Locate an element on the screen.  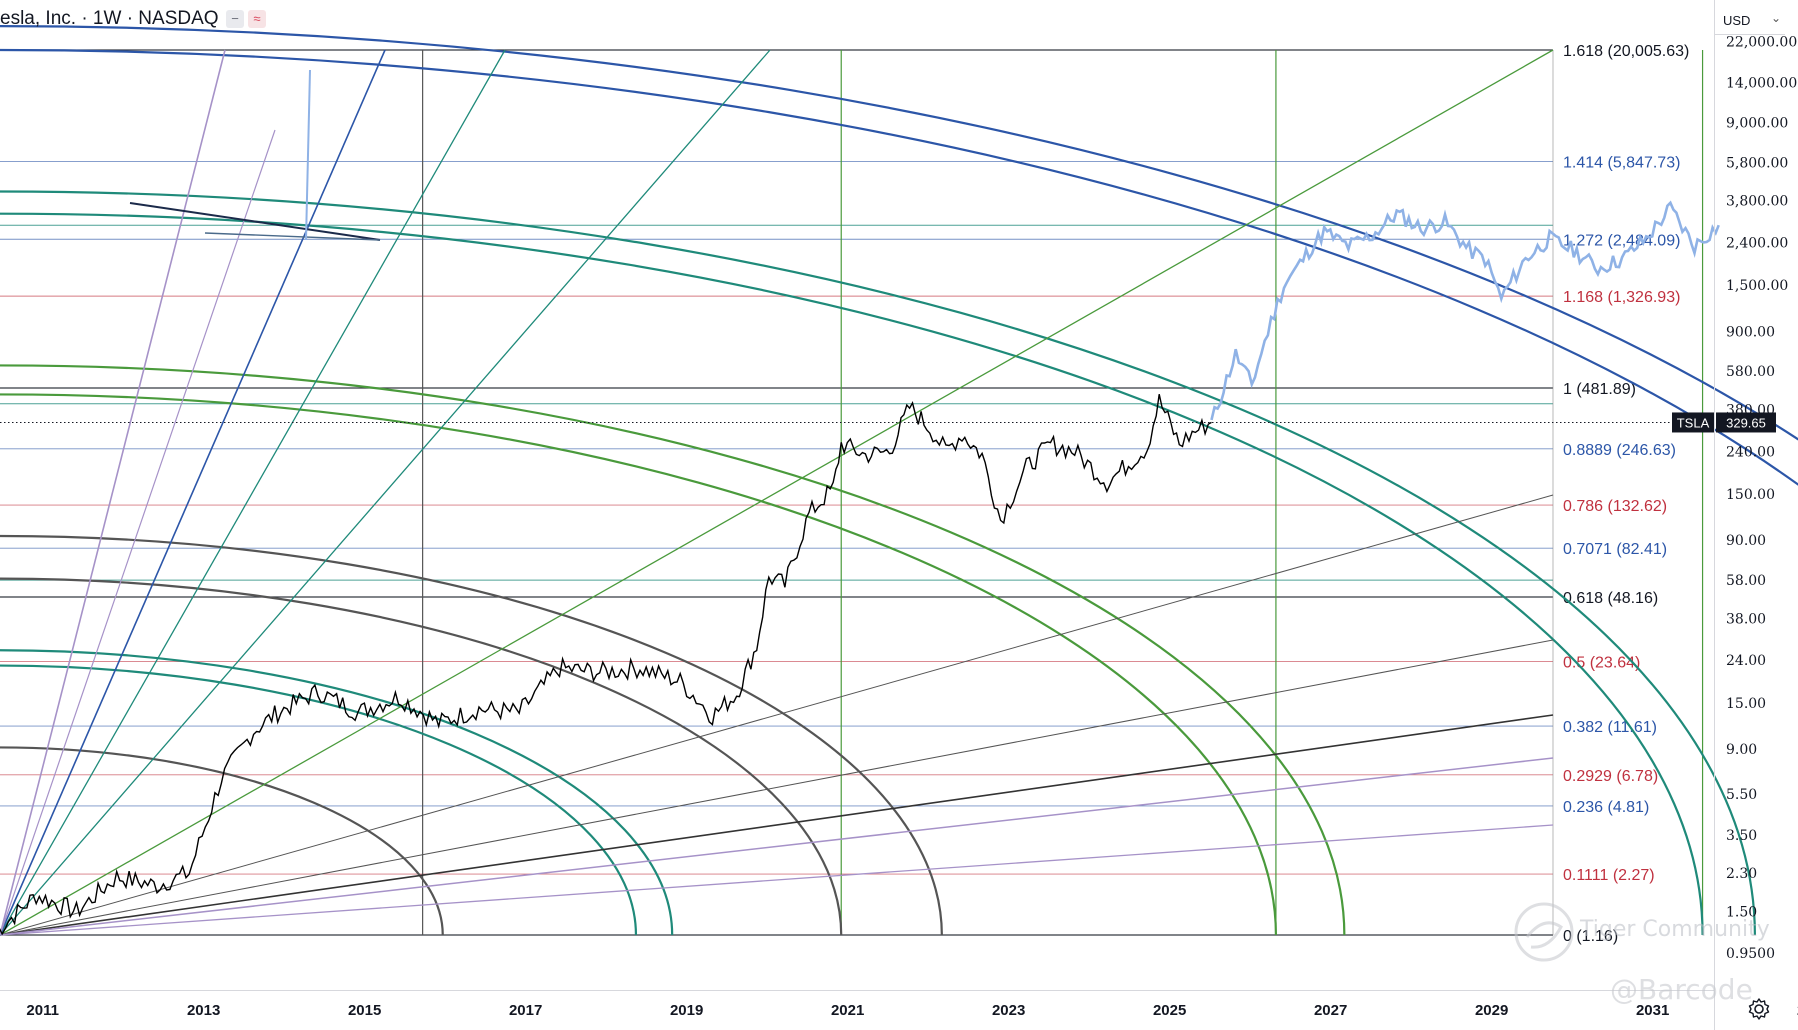
y-tick-label: 15.00 is located at coordinates (1746, 704).